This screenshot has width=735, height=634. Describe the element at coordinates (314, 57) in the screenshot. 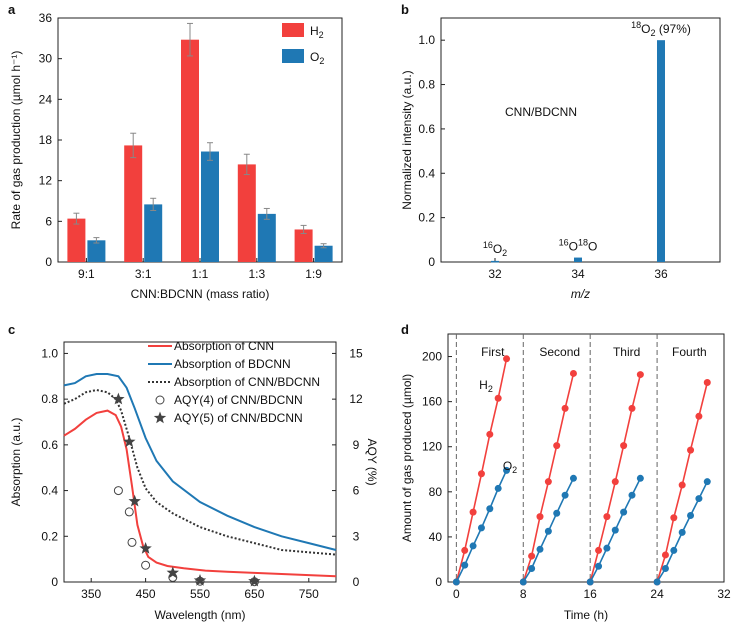

I see `legend-symbol: O` at that location.